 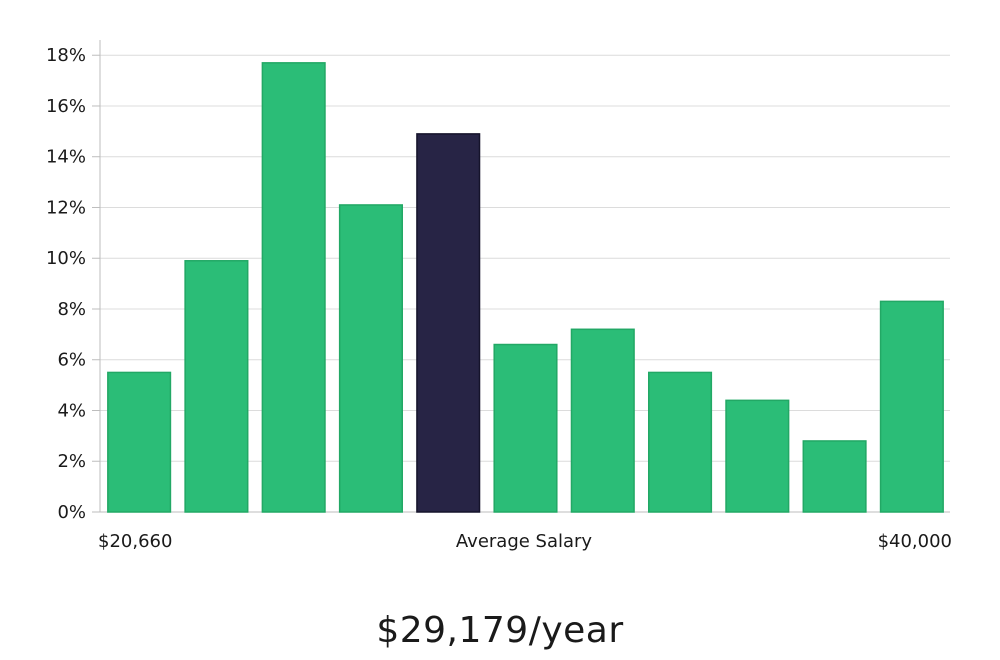 What do you see at coordinates (71, 360) in the screenshot?
I see `y-tick-label: 6%` at bounding box center [71, 360].